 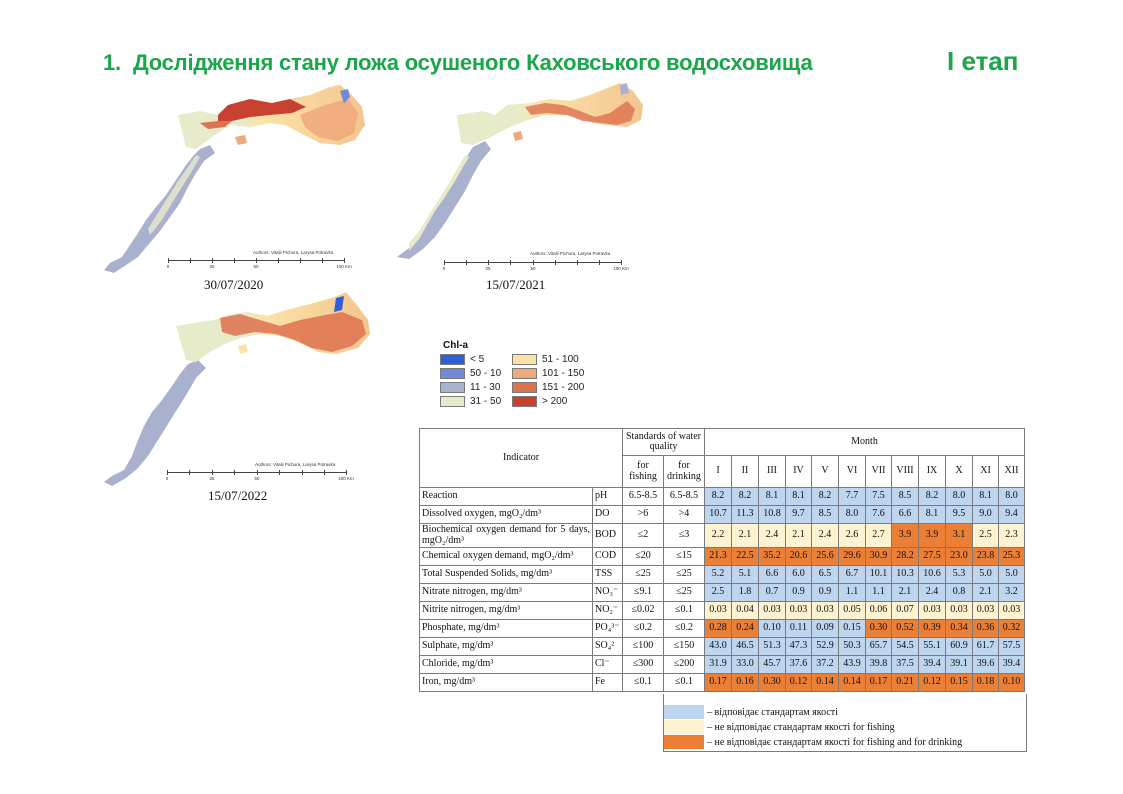 I want to click on month-value: 8.0, so click(x=959, y=496).